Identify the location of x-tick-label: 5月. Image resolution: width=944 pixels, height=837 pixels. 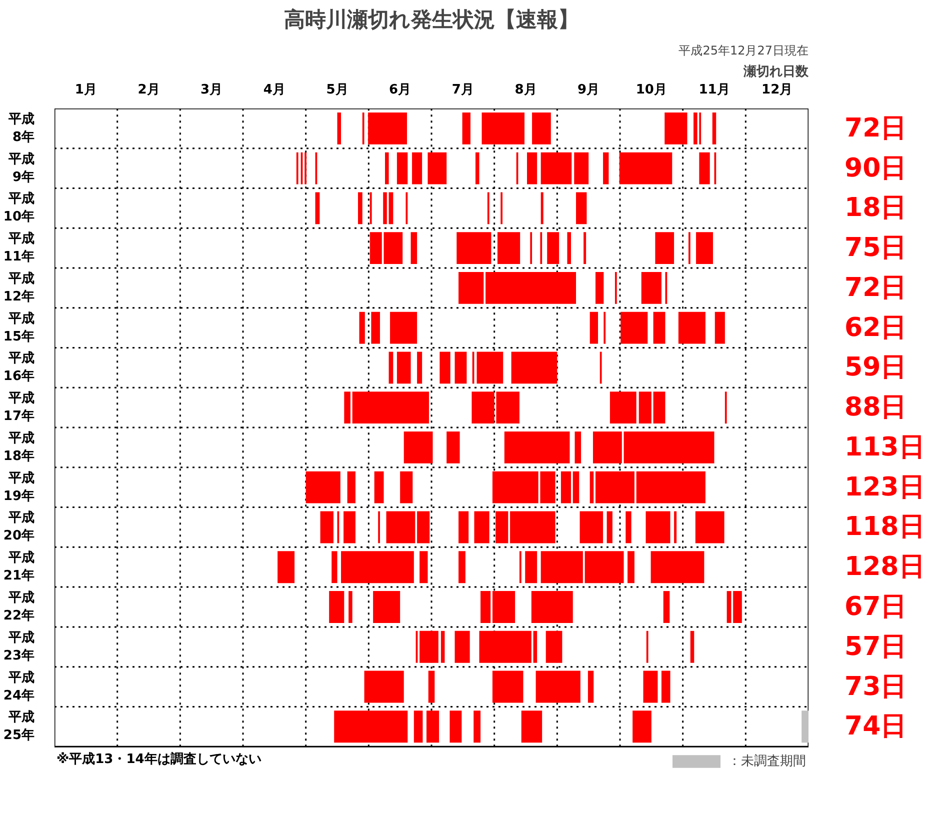
(337, 90).